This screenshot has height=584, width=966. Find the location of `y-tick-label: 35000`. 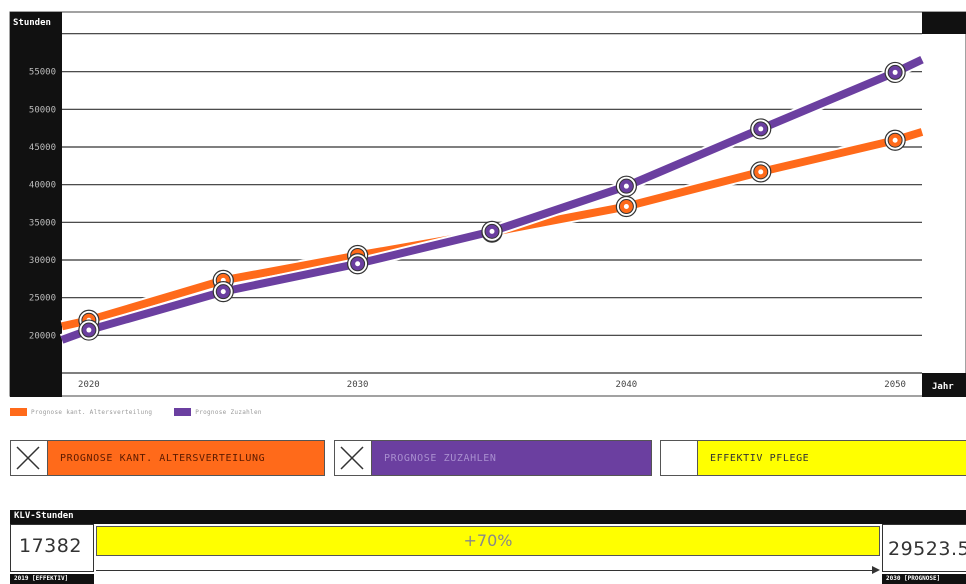

y-tick-label: 35000 is located at coordinates (42, 223).